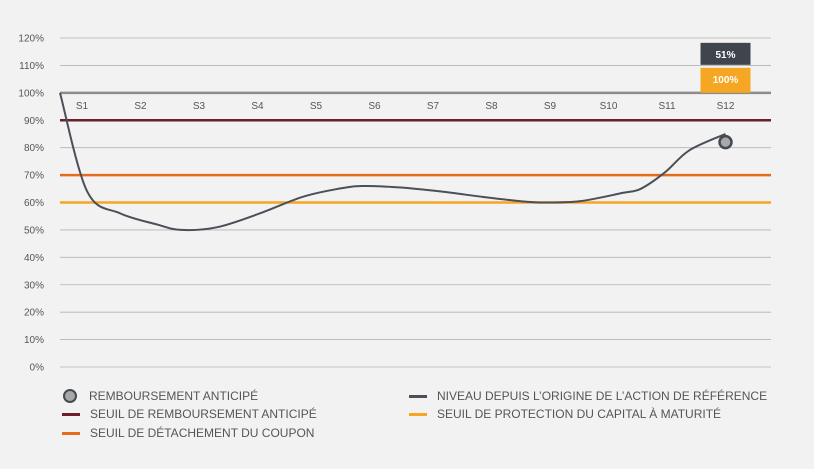 Image resolution: width=814 pixels, height=469 pixels. I want to click on x-tick-label: S7, so click(433, 106).